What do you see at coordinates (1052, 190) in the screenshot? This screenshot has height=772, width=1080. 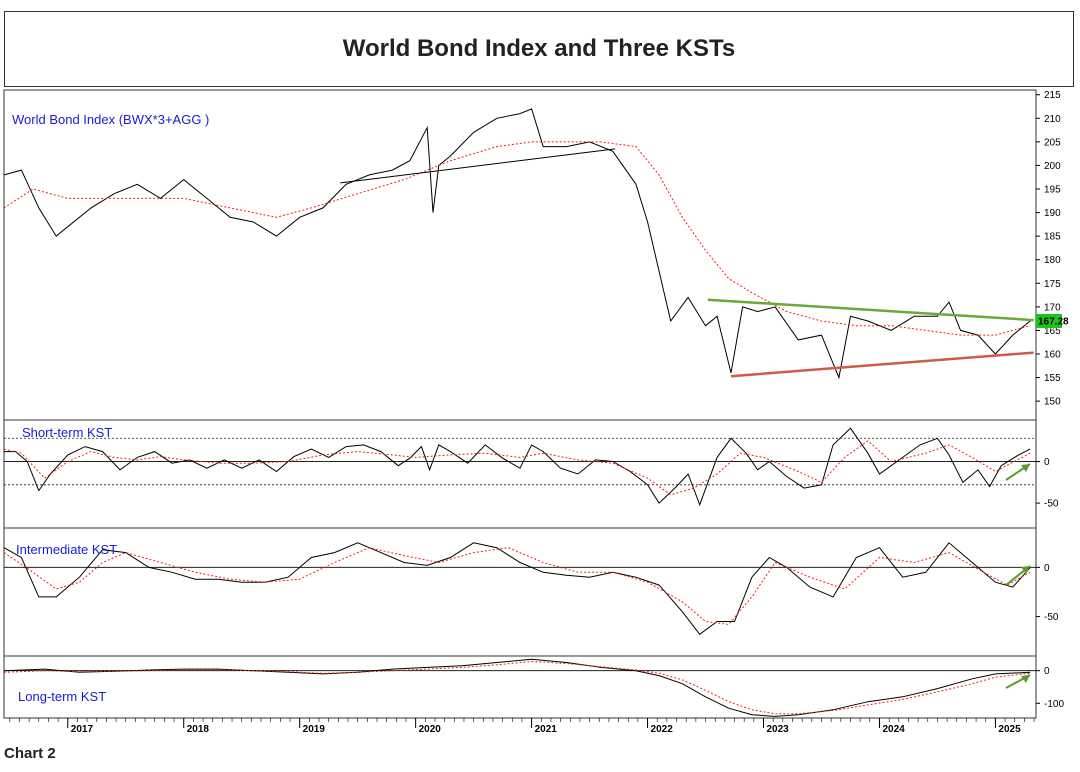 I see `y-tick-label: 195` at bounding box center [1052, 190].